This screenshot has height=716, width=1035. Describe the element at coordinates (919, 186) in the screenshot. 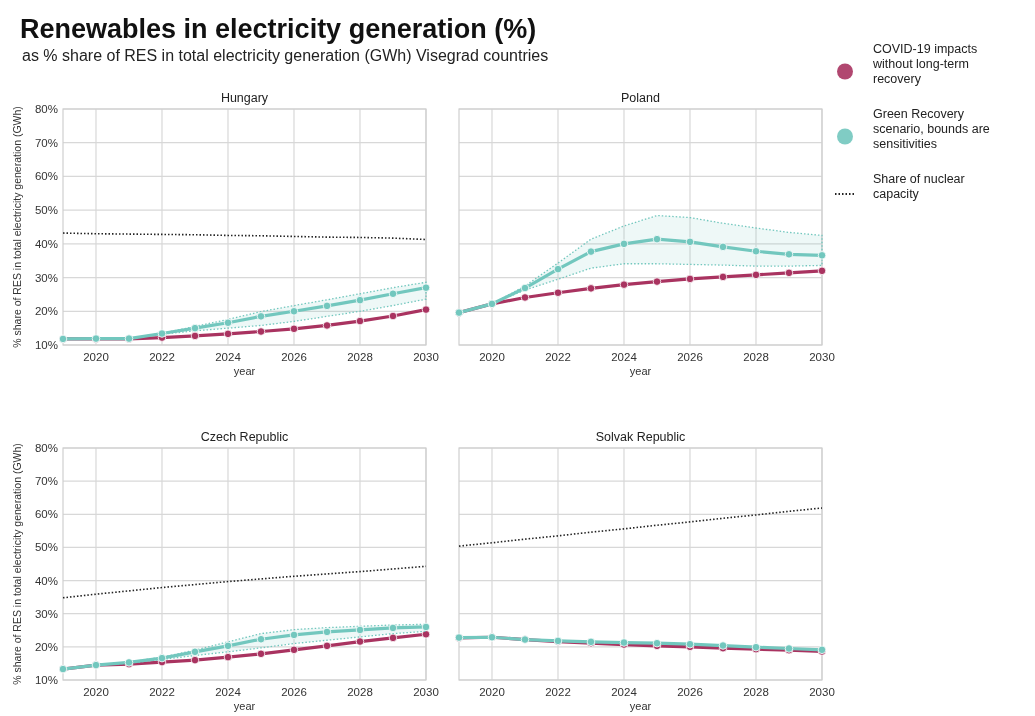

I see `legend-label: Share of nuclear capacity` at that location.